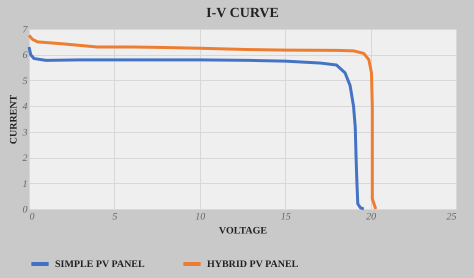 This screenshot has width=474, height=278. What do you see at coordinates (371, 217) in the screenshot?
I see `x-tick-label: 20` at bounding box center [371, 217].